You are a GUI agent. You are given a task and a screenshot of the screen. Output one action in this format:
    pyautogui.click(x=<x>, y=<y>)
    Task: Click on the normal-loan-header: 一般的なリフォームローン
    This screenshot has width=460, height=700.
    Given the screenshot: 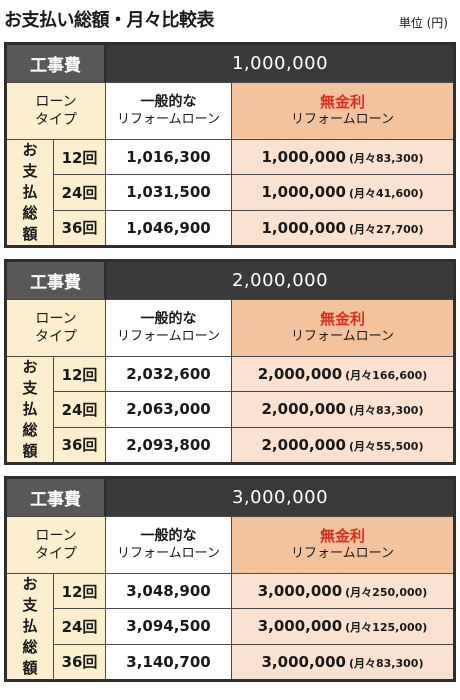 What is the action you would take?
    pyautogui.click(x=168, y=111)
    